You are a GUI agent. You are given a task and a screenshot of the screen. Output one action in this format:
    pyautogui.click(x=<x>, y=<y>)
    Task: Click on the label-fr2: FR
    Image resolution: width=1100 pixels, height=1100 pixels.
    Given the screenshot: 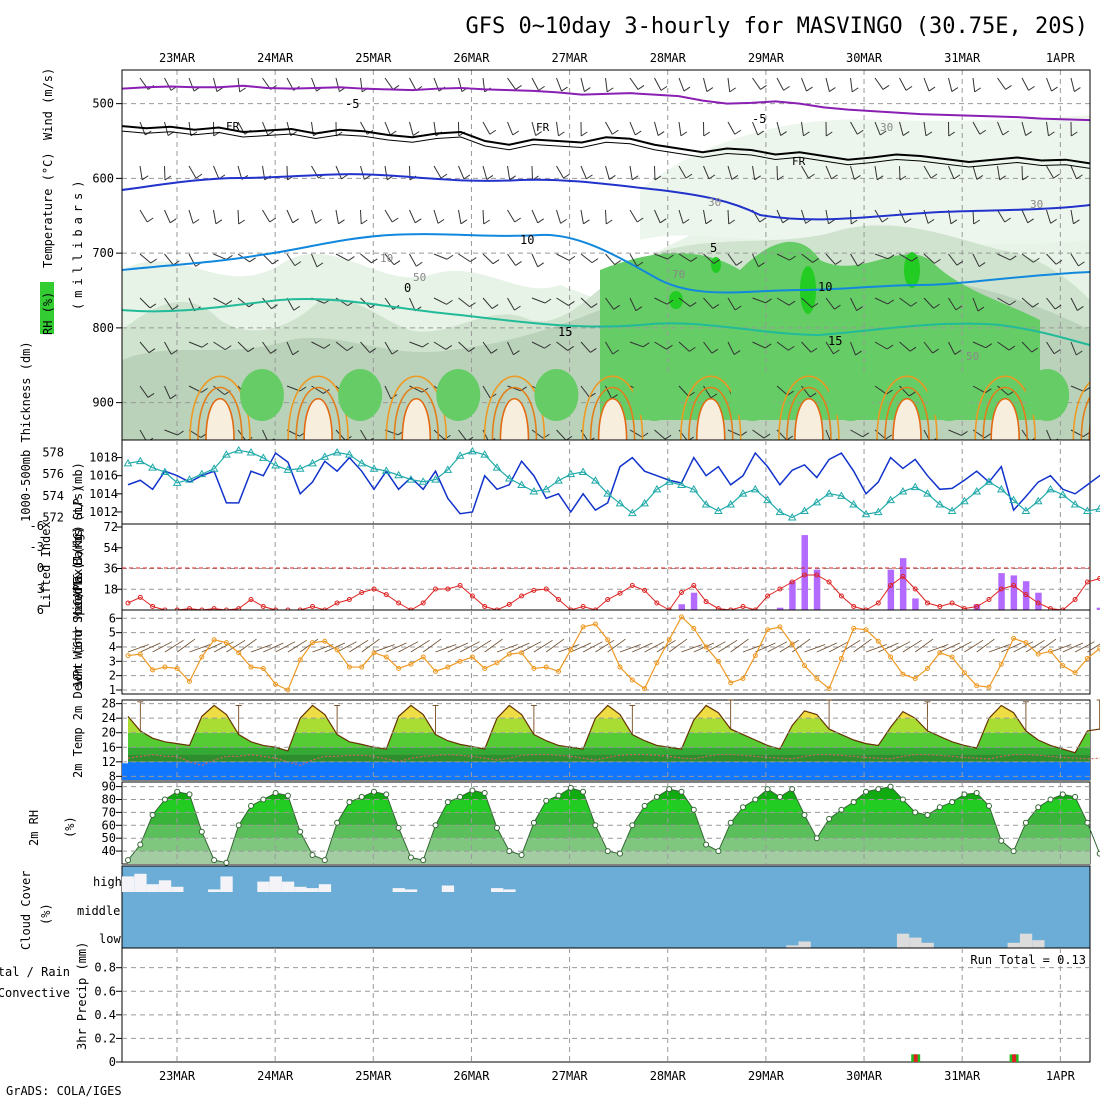 What is the action you would take?
    pyautogui.click(x=543, y=127)
    